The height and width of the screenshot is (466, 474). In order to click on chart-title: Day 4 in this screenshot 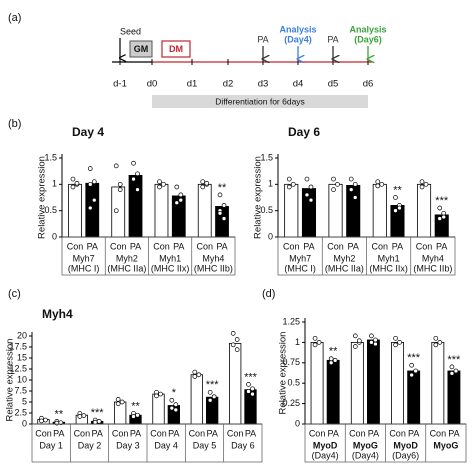, I will do `click(88, 132)`.